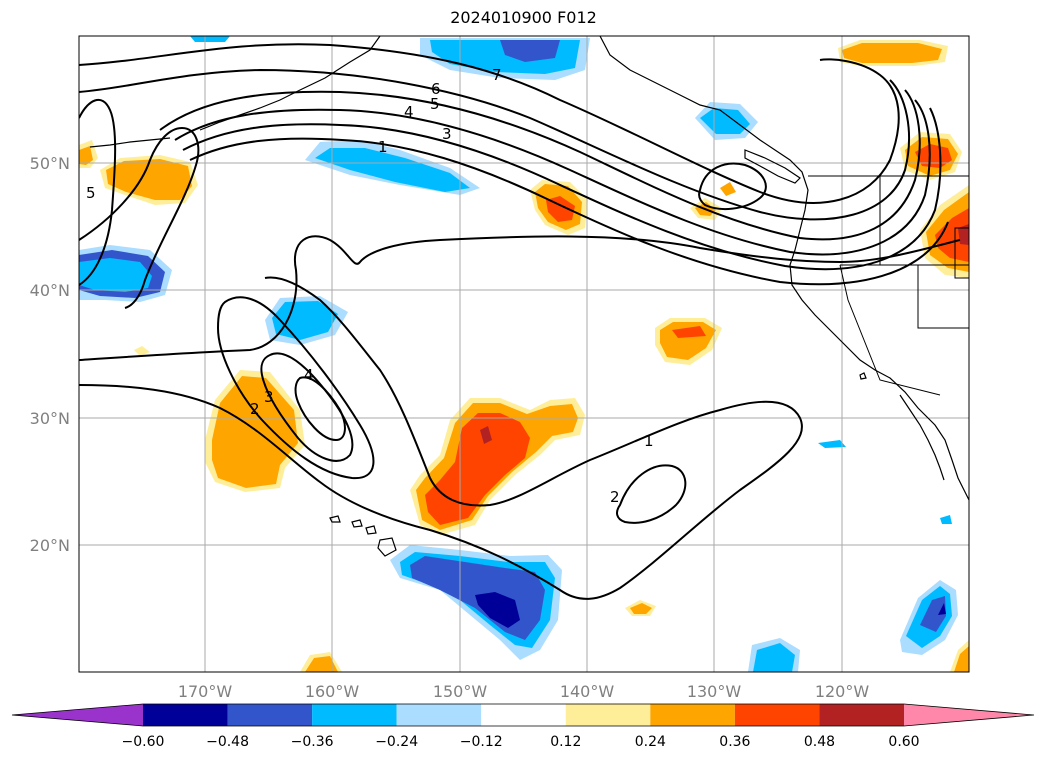  I want to click on colorbar-tick-label: −0.48, so click(227, 742).